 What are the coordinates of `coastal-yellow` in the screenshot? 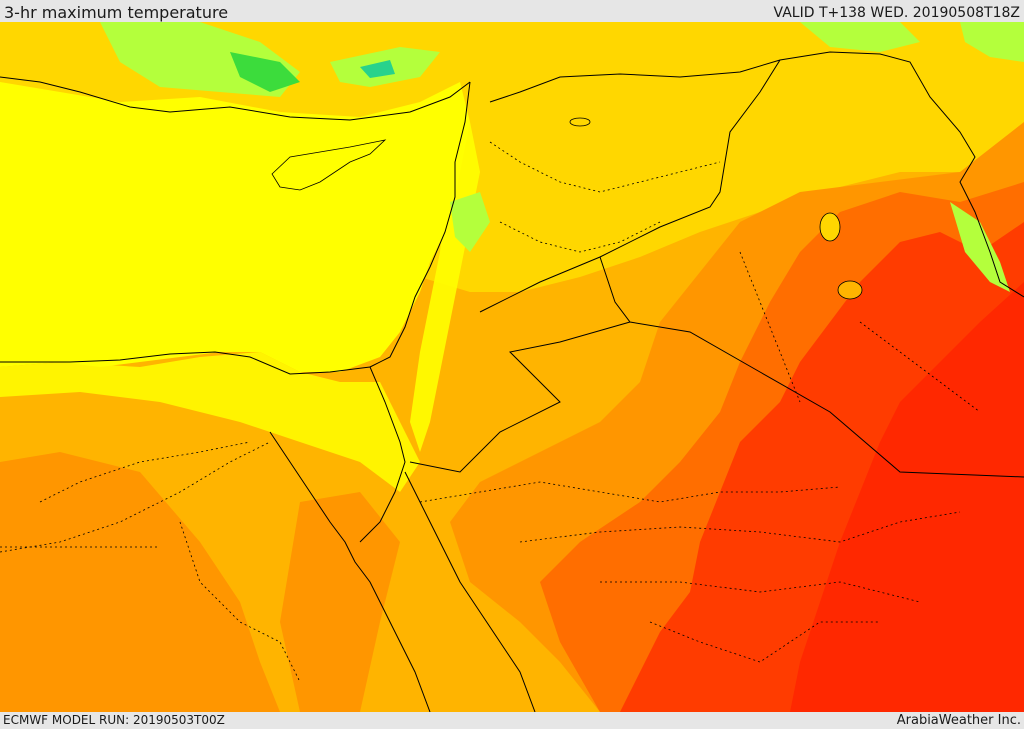 It's located at (210, 422).